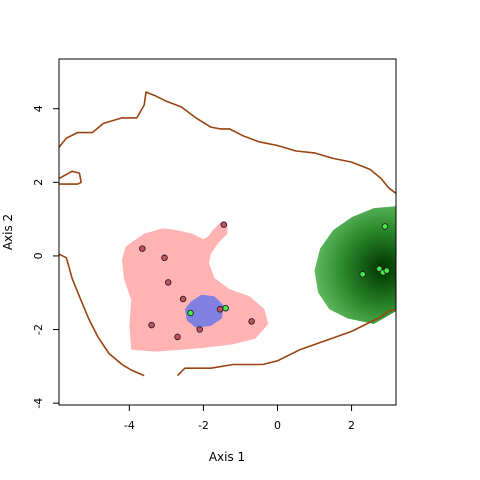  Describe the element at coordinates (203, 425) in the screenshot. I see `x-tick-label: -2` at that location.